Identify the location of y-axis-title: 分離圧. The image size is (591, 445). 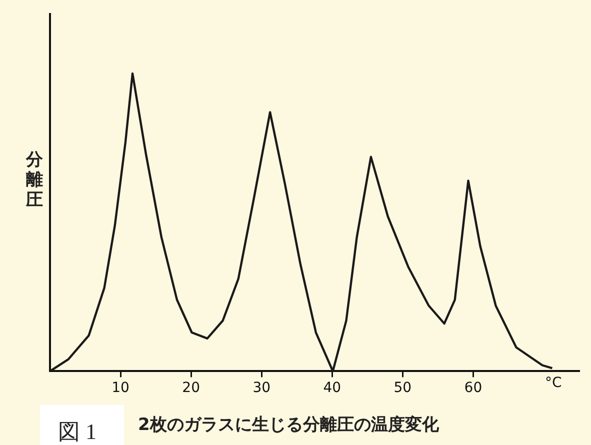
(35, 180).